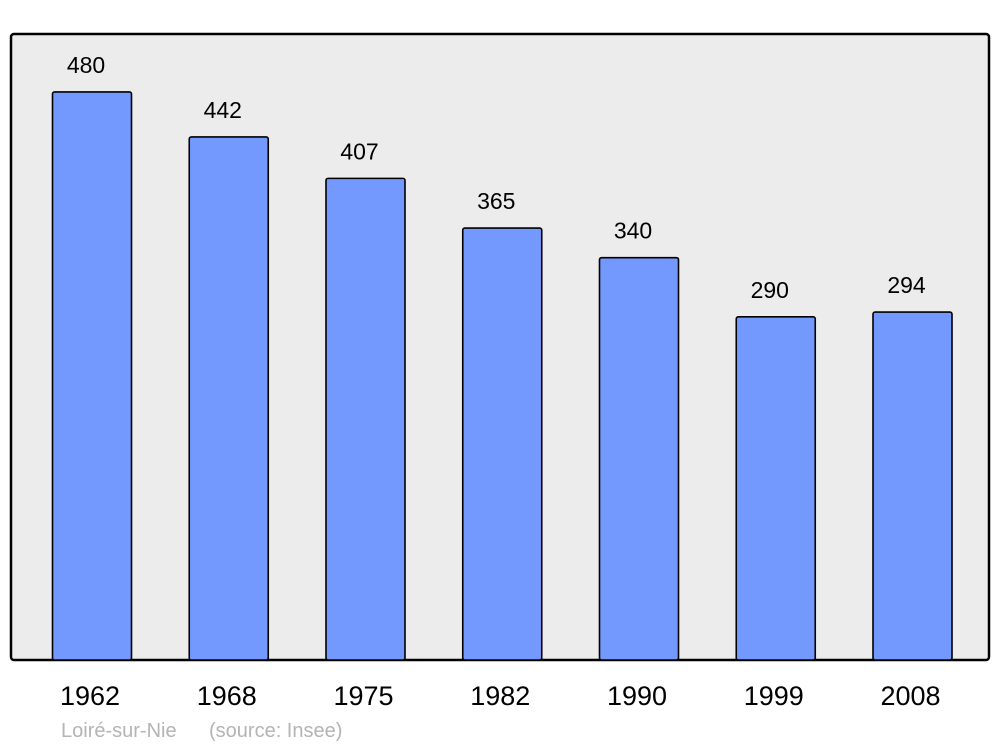  I want to click on bar-1999, so click(776, 488).